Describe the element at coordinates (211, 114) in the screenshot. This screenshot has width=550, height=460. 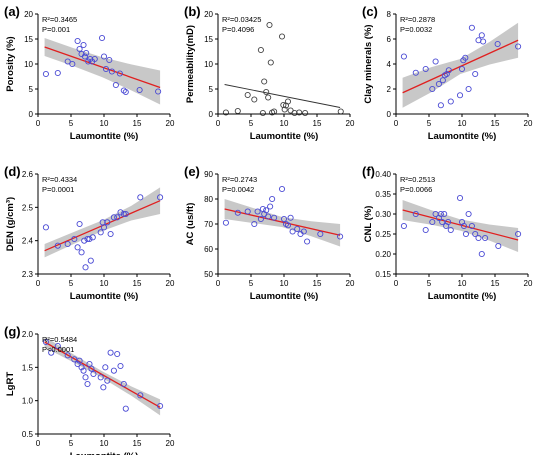
I see `y-tick-label: 0` at that location.